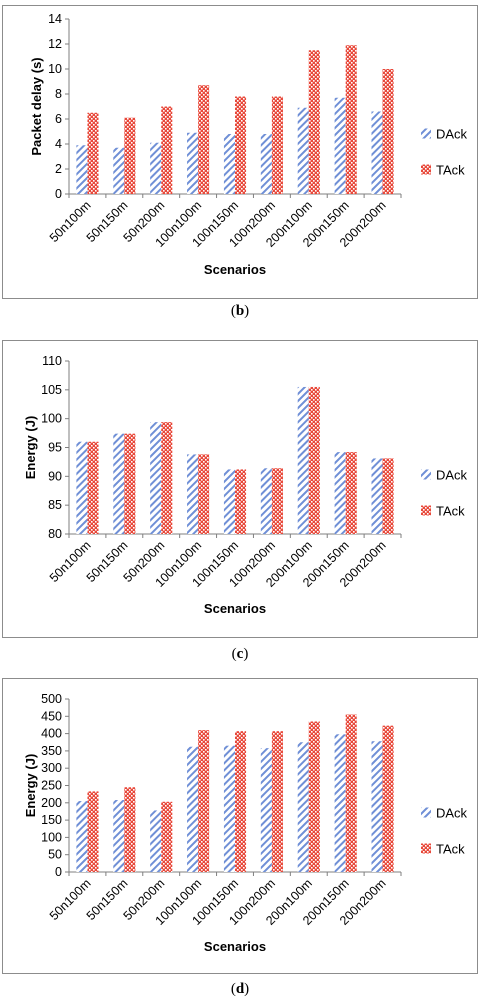 The width and height of the screenshot is (480, 1000). I want to click on y-axis-title: Energy (J), so click(30, 786).